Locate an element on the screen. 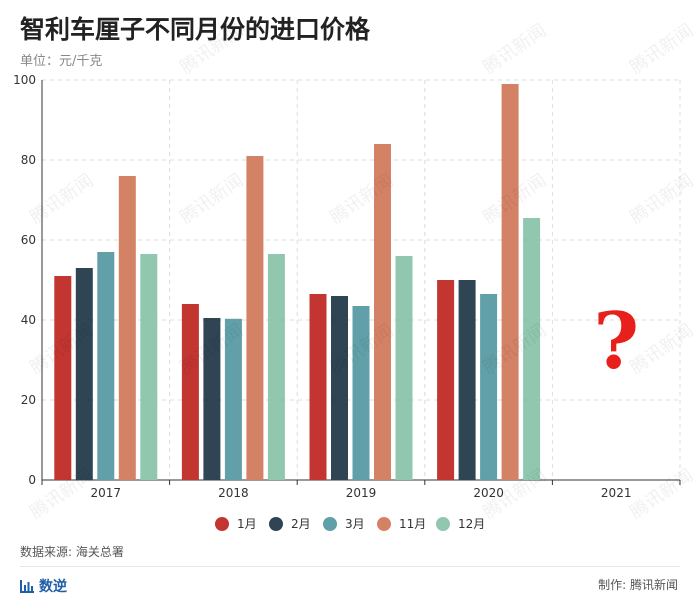  y-tick-label: 0 is located at coordinates (32, 480).